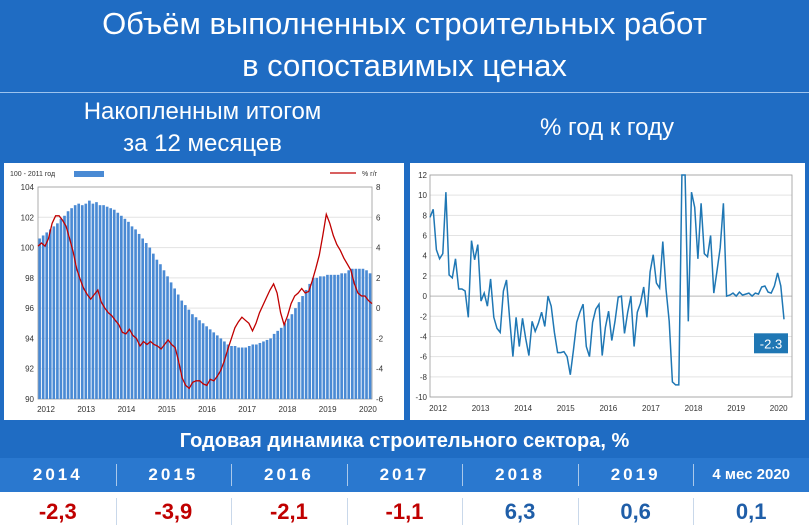 The width and height of the screenshot is (809, 531). Describe the element at coordinates (28, 248) in the screenshot. I see `left-y-tick-label: 100` at that location.